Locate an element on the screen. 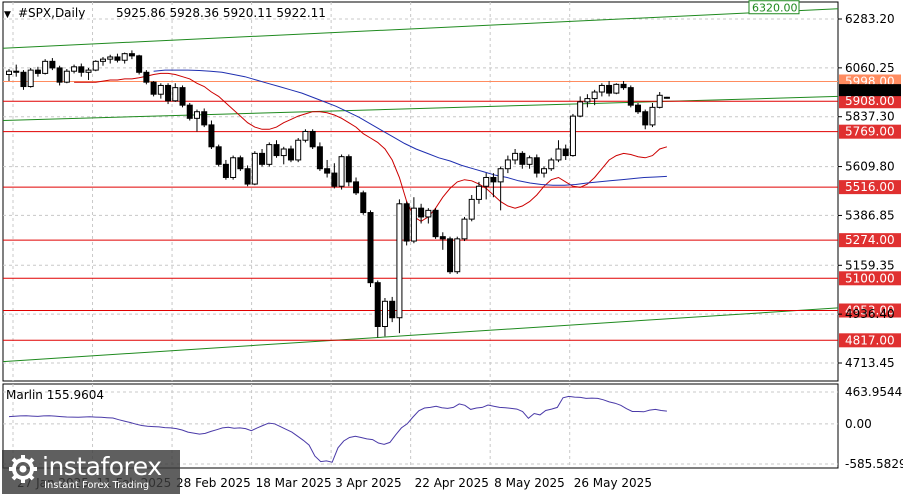 This screenshot has height=499, width=903. level-label: 5274.00 is located at coordinates (870, 240).